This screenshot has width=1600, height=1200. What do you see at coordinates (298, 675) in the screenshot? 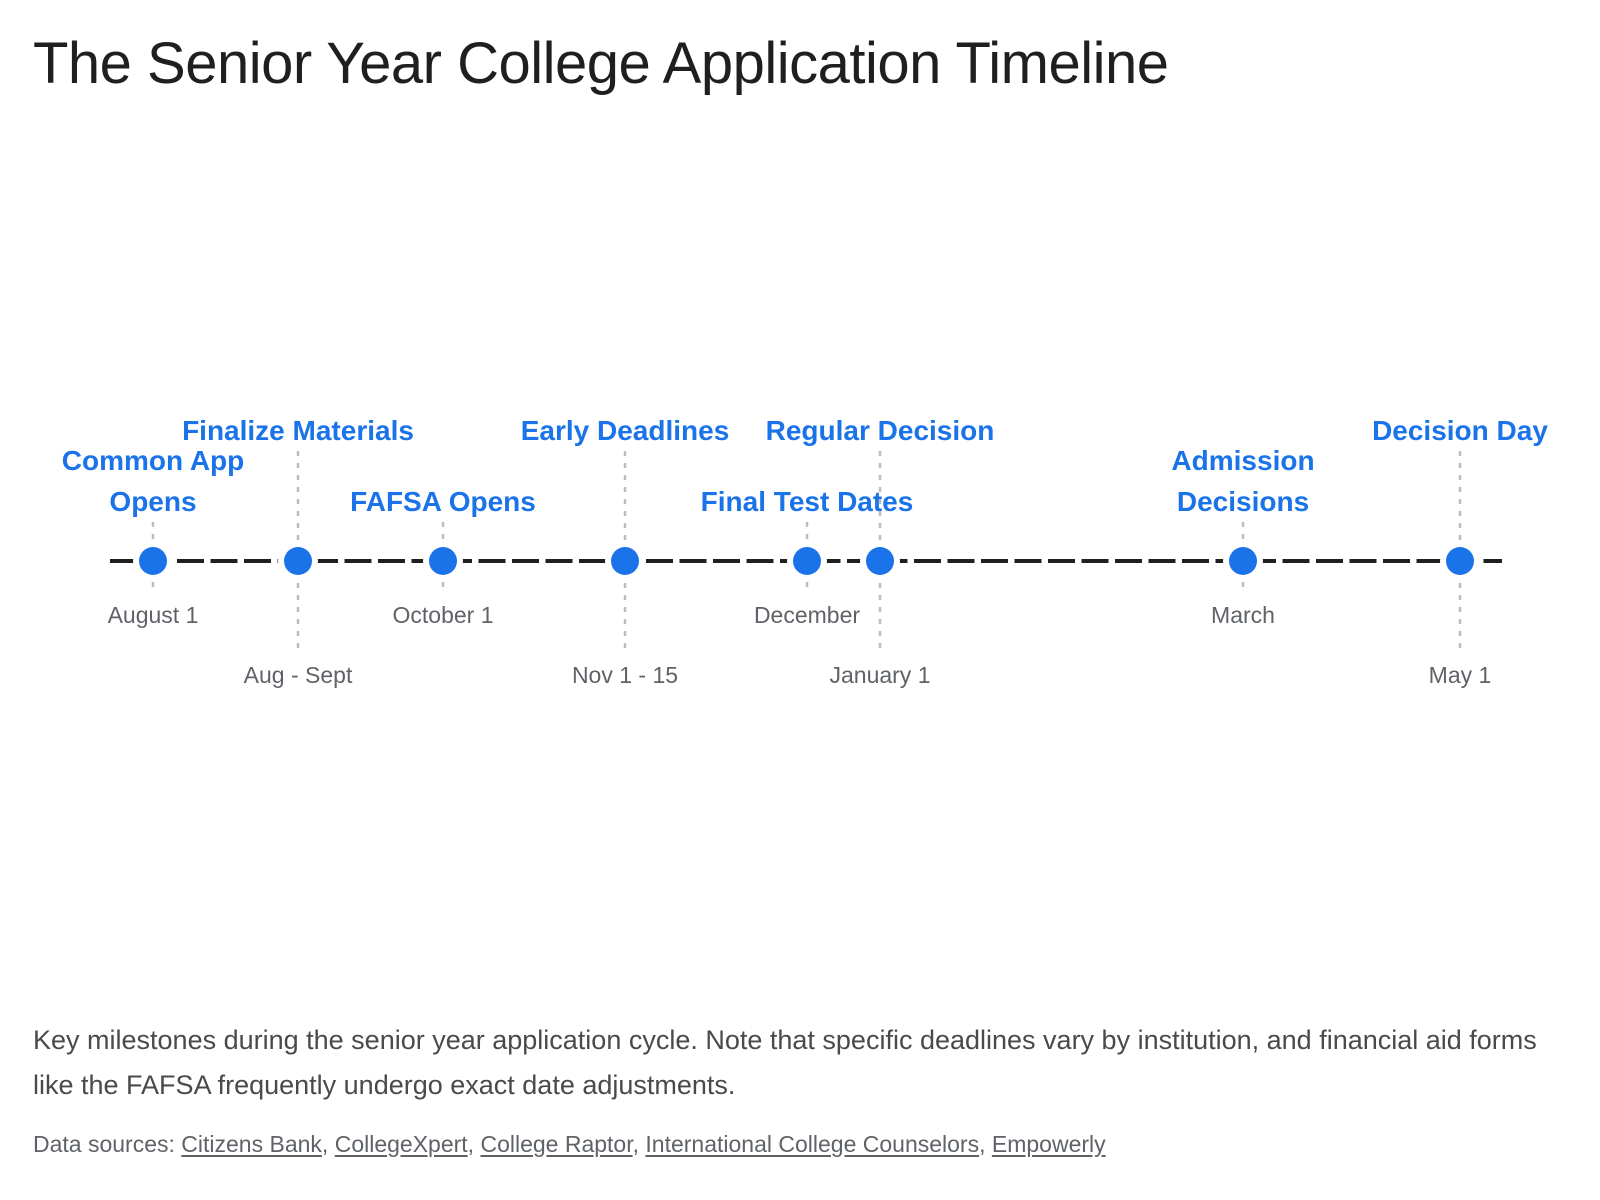
I see `milestone-date: Aug - Sept` at bounding box center [298, 675].